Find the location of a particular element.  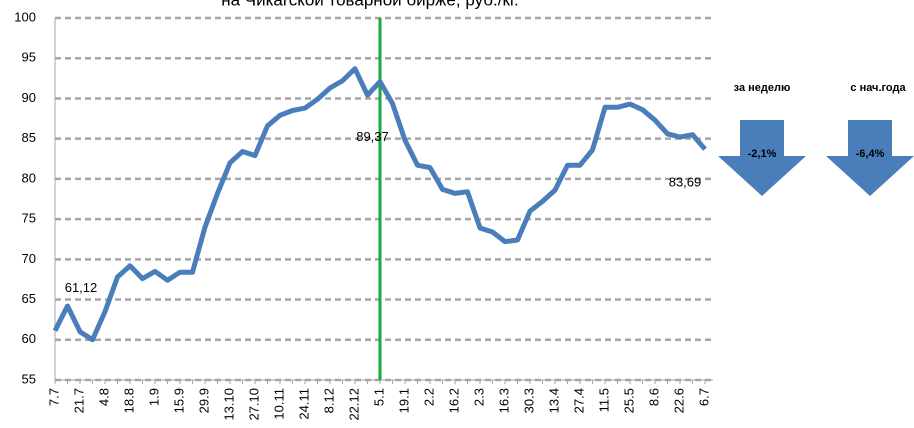

x-tick-label: 25.5 is located at coordinates (628, 400).